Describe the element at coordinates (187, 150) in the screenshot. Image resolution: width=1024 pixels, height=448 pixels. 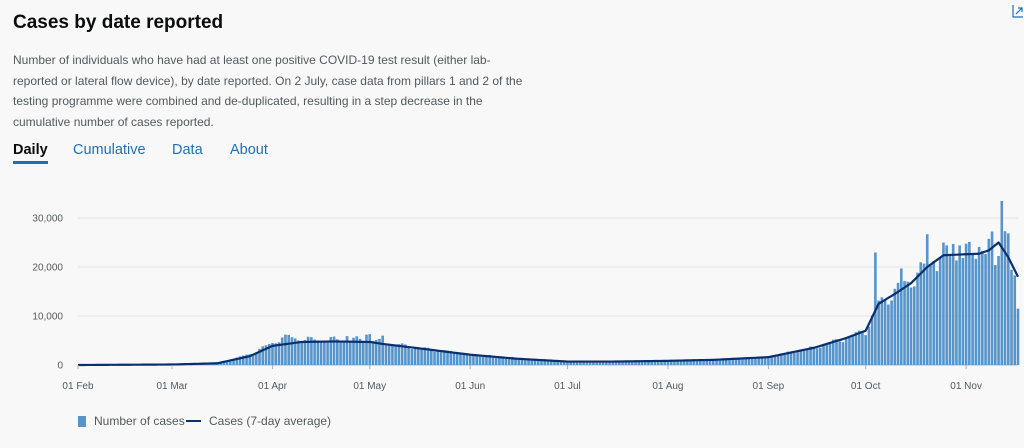
I see `tab-data: Data` at that location.